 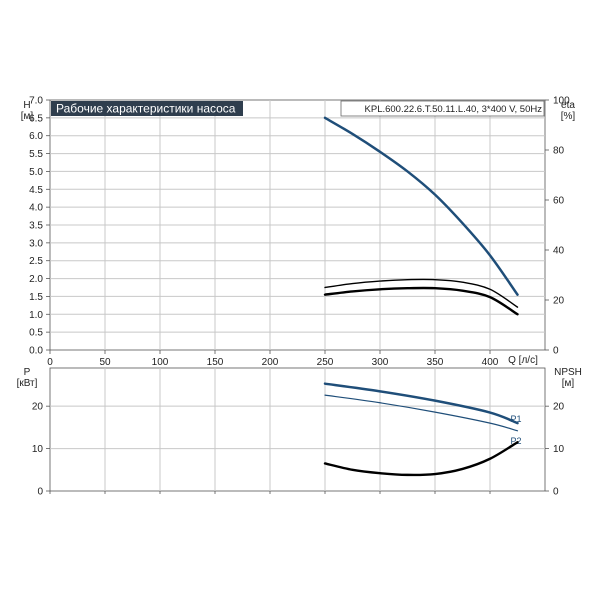 What do you see at coordinates (40, 492) in the screenshot?
I see `y-tick-label: 0` at bounding box center [40, 492].